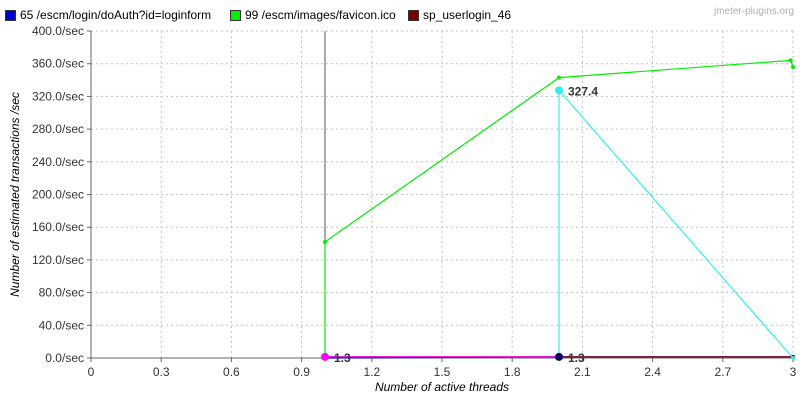 This screenshot has height=400, width=800. I want to click on x-tick-label: 0.3, so click(161, 372).